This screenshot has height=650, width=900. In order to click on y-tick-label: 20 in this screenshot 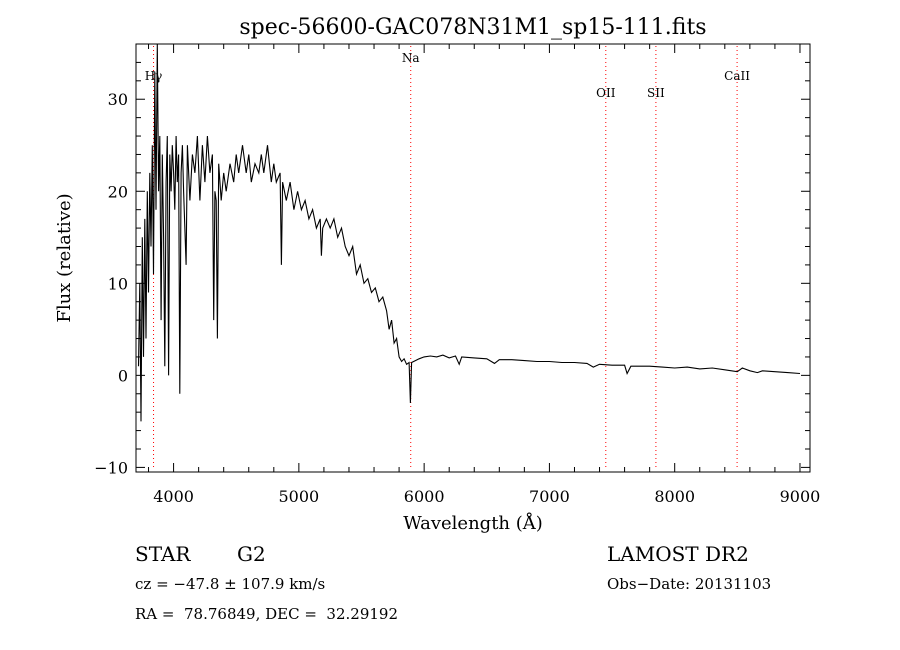, I will do `click(118, 191)`.